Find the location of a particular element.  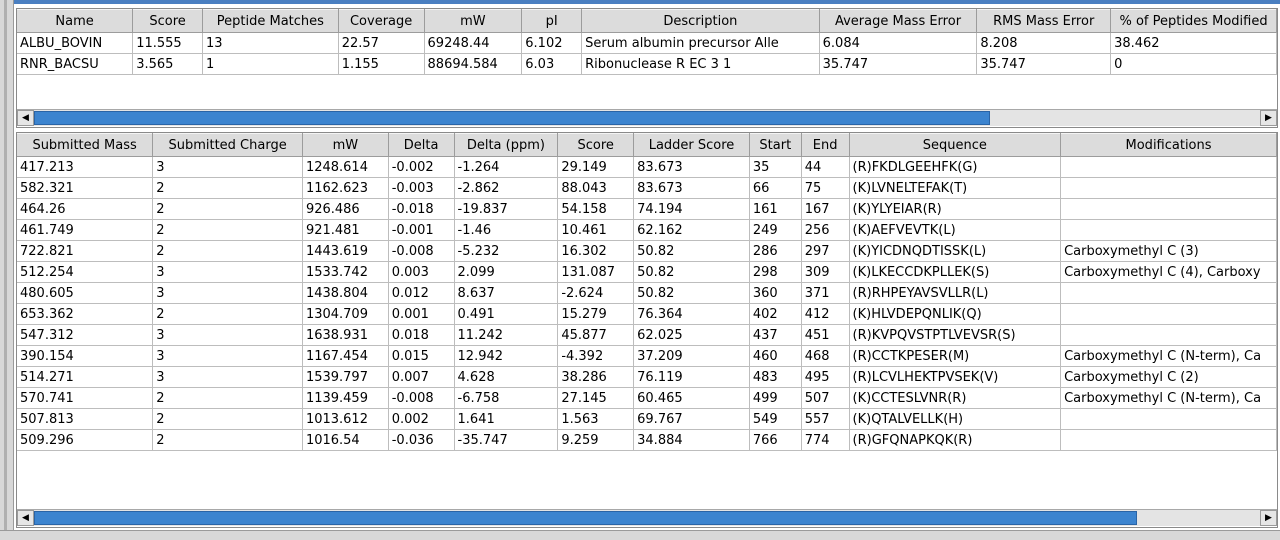

table-cell-delta-ppm: -5.232 is located at coordinates (506, 251).